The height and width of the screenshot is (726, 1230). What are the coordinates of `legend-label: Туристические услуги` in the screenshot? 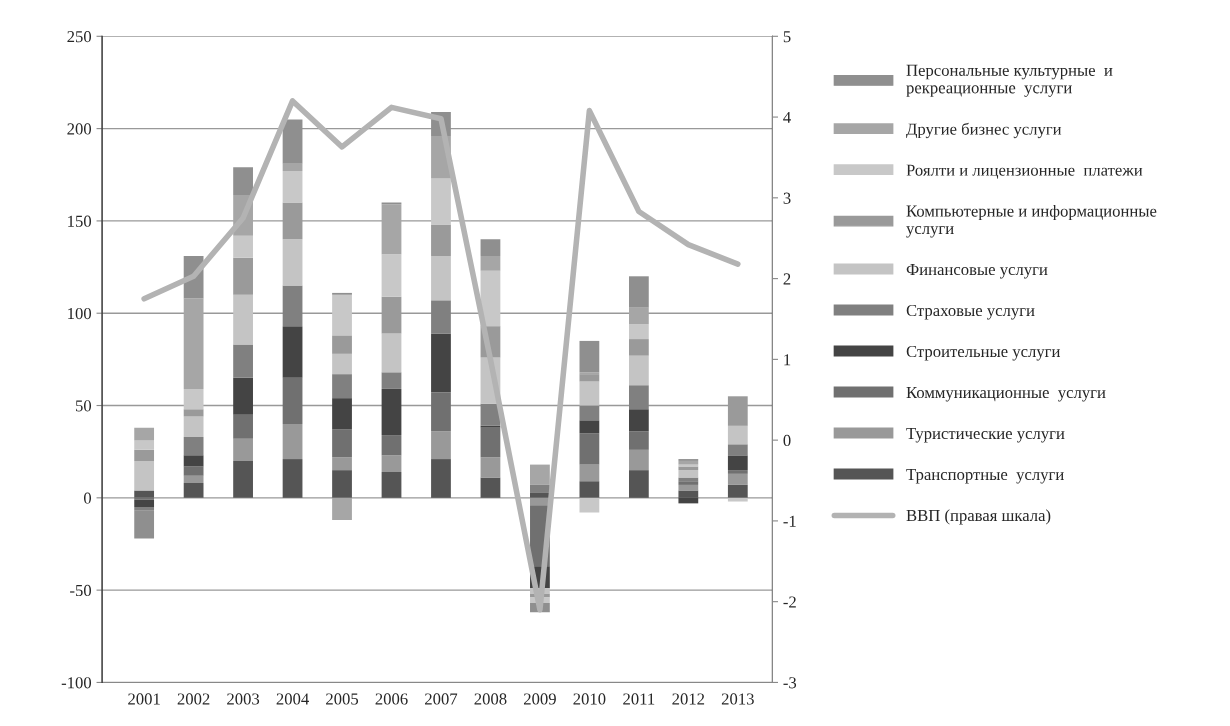 It's located at (985, 435).